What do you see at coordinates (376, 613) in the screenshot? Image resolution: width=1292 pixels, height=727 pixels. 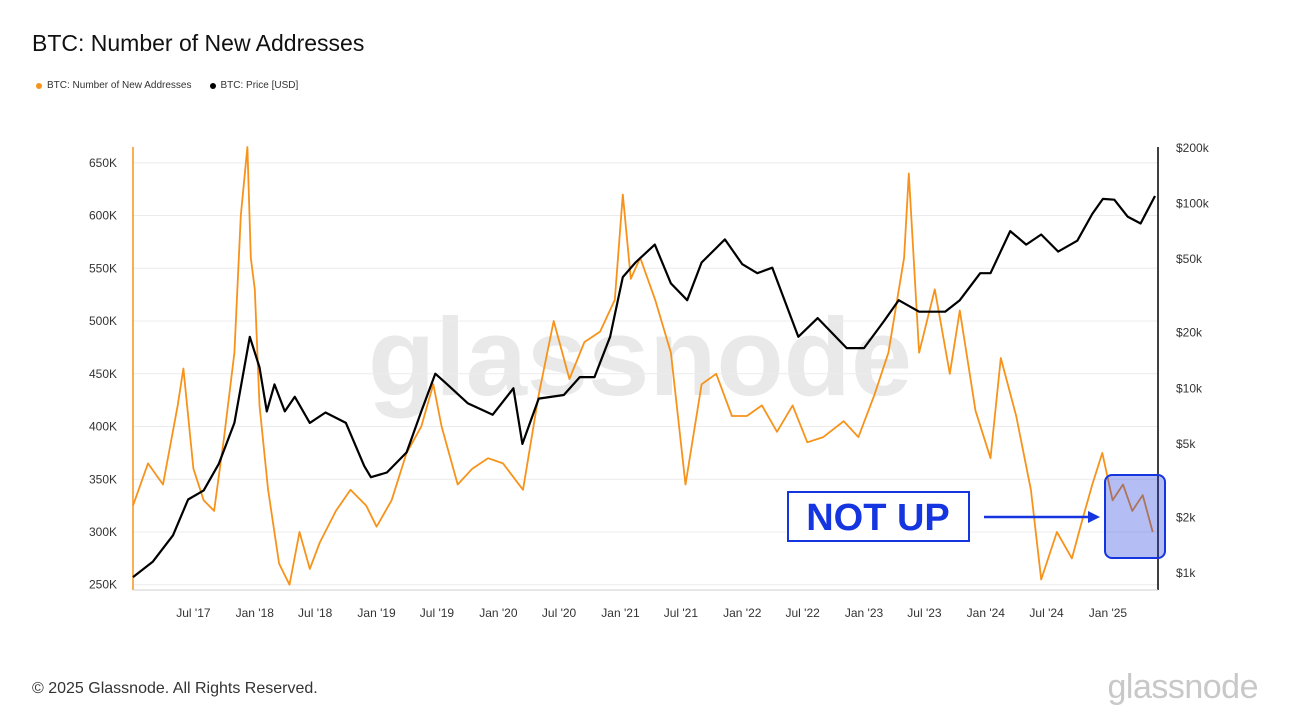 I see `x-tick-label: Jan '19` at bounding box center [376, 613].